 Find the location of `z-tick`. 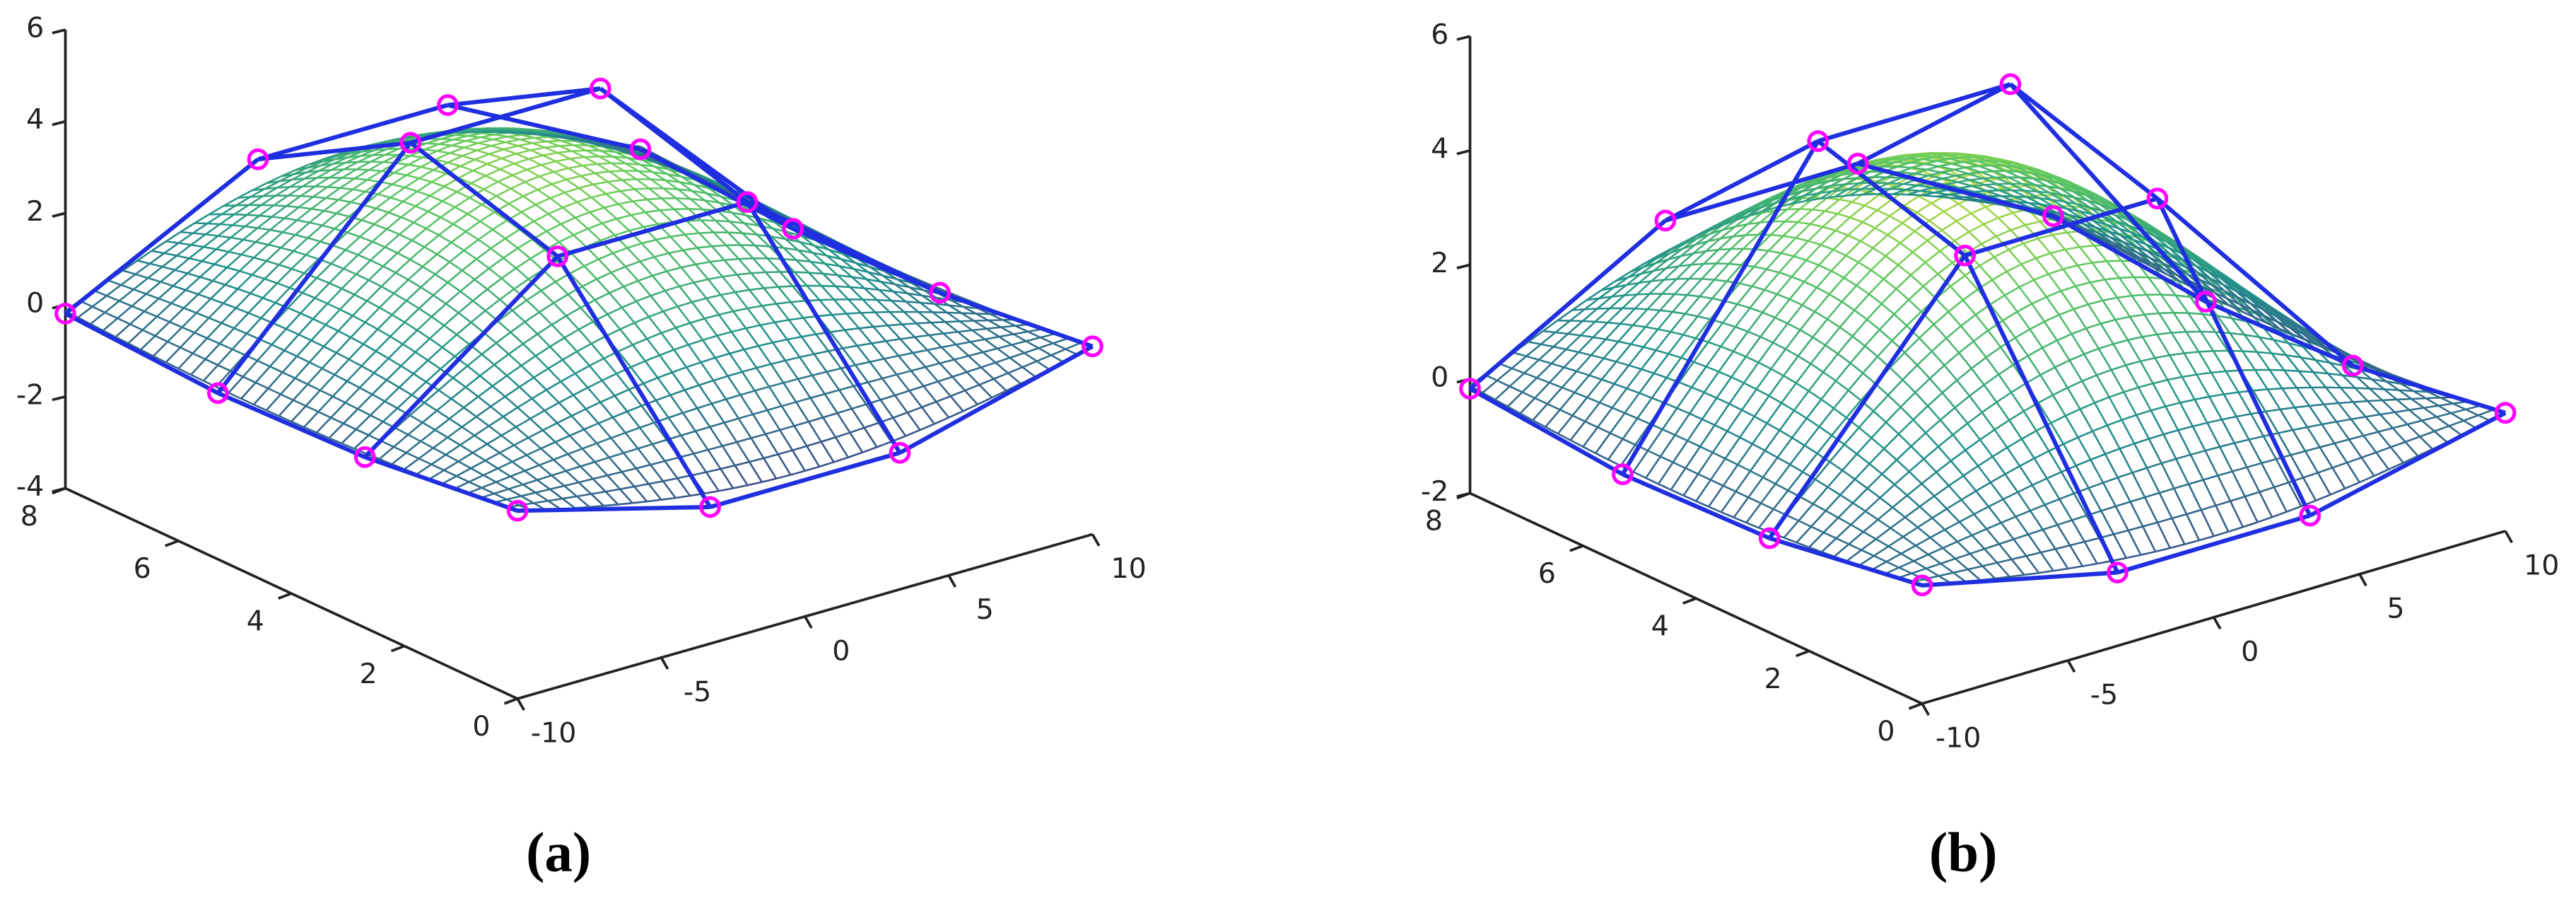

z-tick is located at coordinates (59, 123).